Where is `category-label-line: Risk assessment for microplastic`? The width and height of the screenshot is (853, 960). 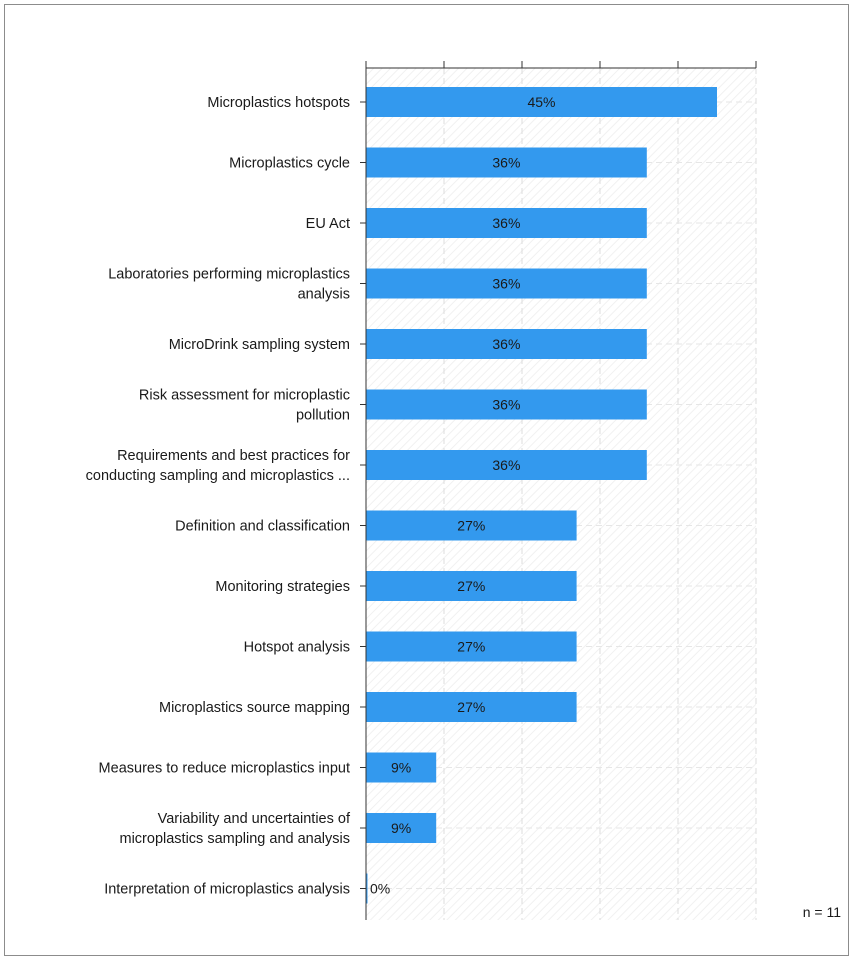 category-label-line: Risk assessment for microplastic is located at coordinates (244, 396).